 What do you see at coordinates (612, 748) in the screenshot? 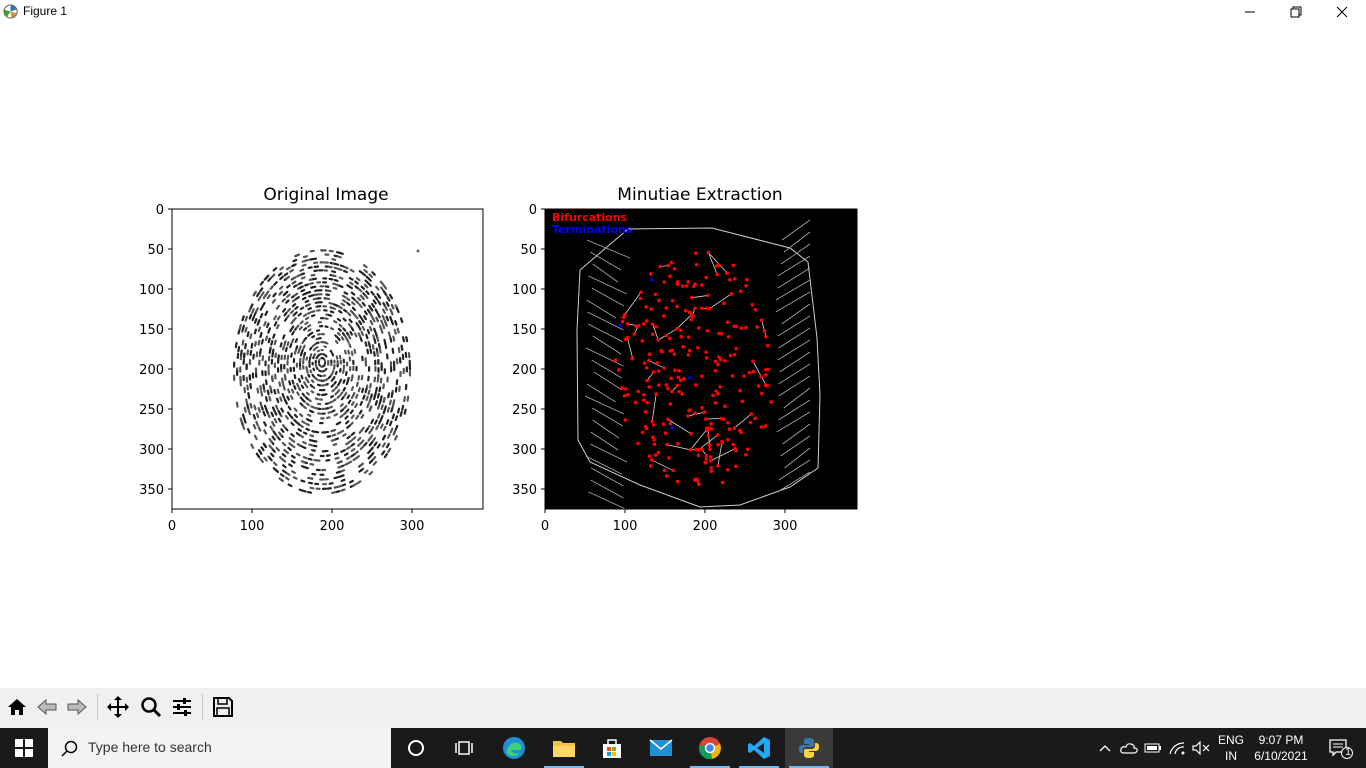
I see `store-app` at bounding box center [612, 748].